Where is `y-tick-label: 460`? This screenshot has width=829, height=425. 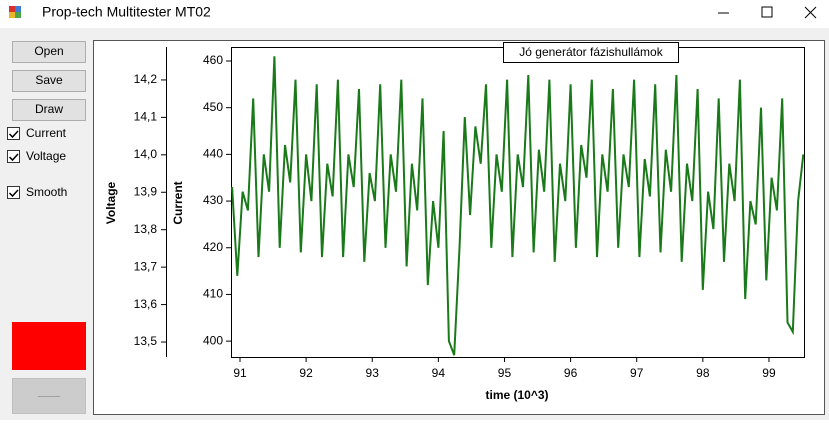 y-tick-label: 460 is located at coordinates (213, 60).